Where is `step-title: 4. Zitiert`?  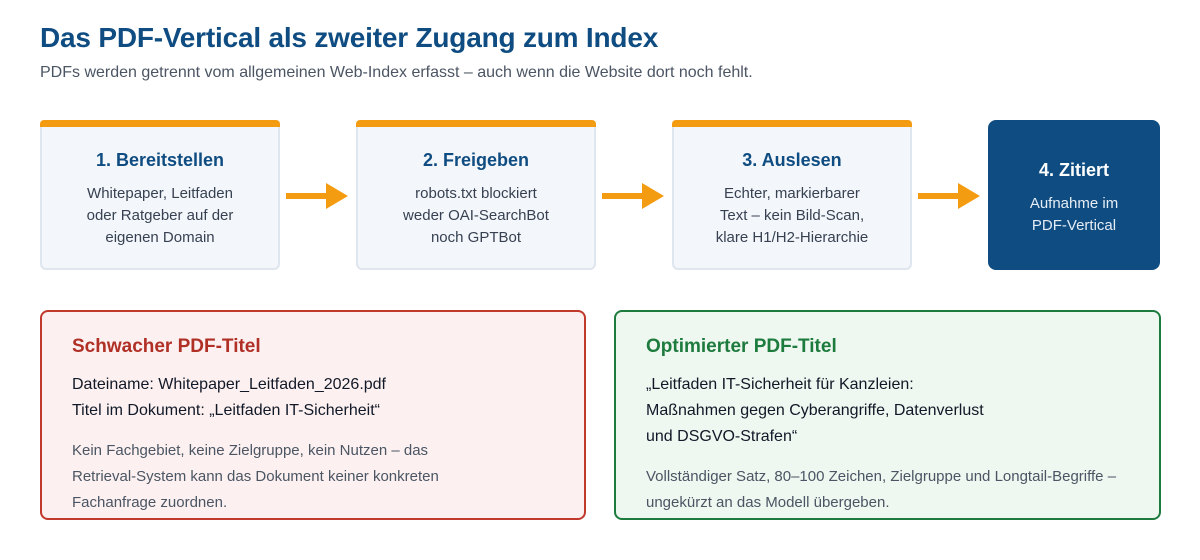
step-title: 4. Zitiert is located at coordinates (1073, 170).